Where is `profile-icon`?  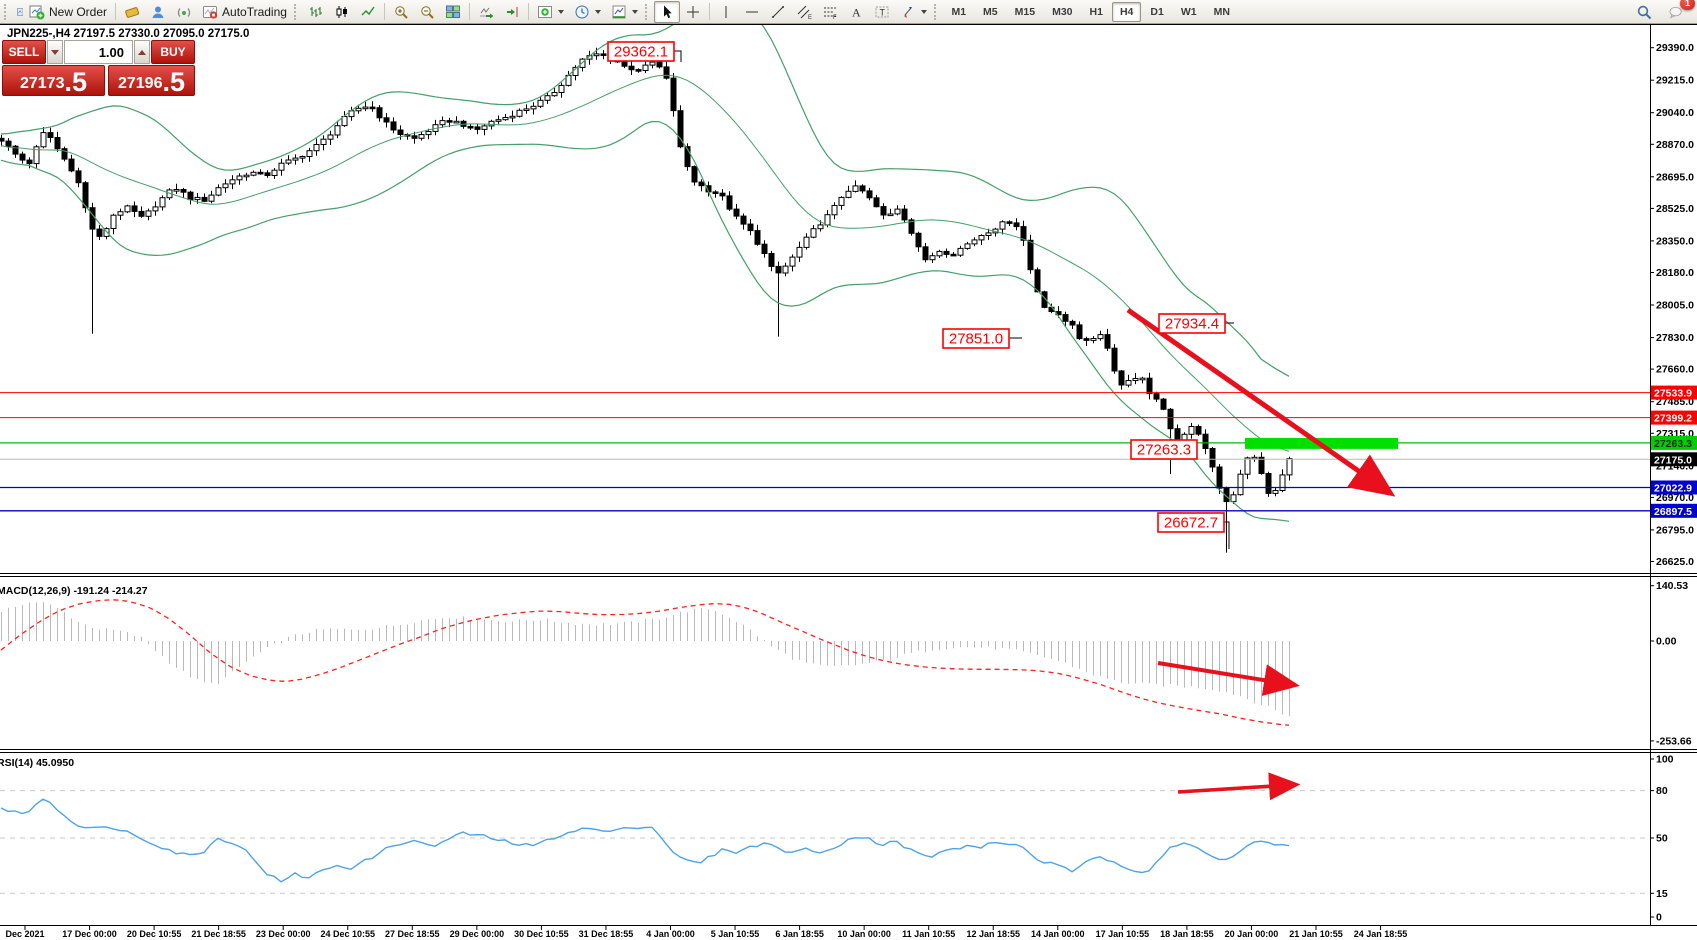
profile-icon is located at coordinates (158, 12).